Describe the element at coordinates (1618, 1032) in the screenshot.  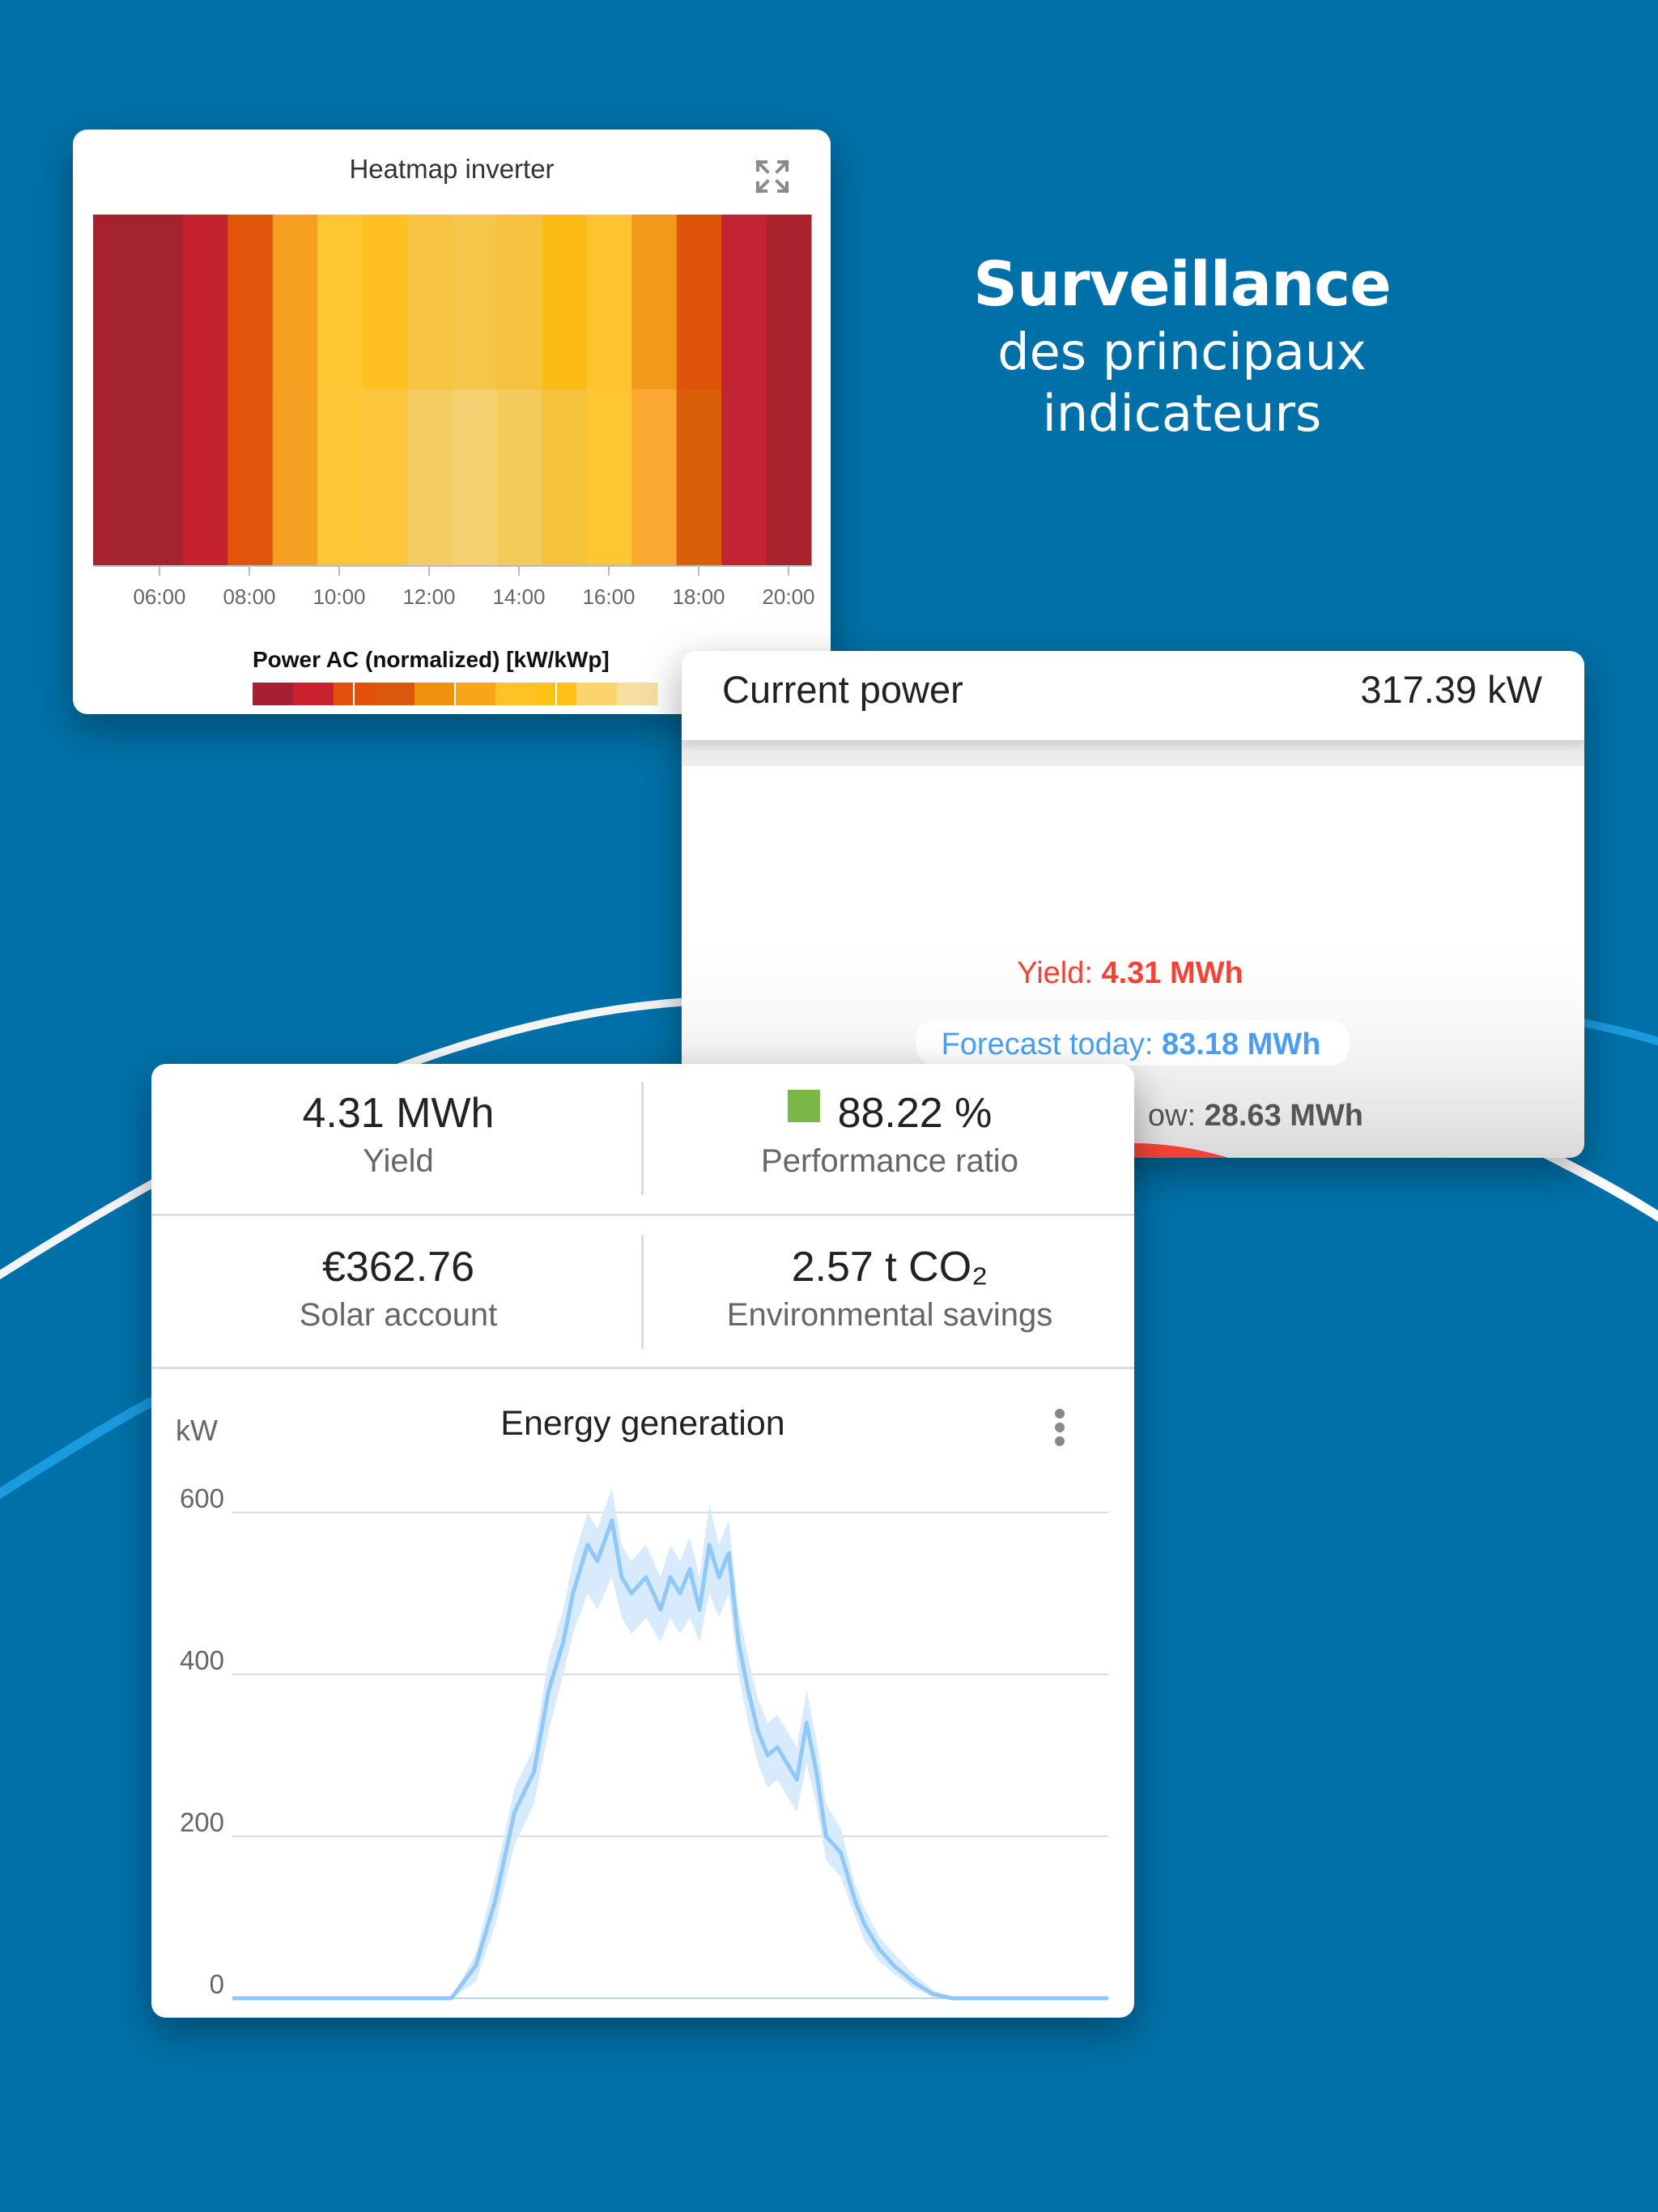
I see `blue-arc-right` at that location.